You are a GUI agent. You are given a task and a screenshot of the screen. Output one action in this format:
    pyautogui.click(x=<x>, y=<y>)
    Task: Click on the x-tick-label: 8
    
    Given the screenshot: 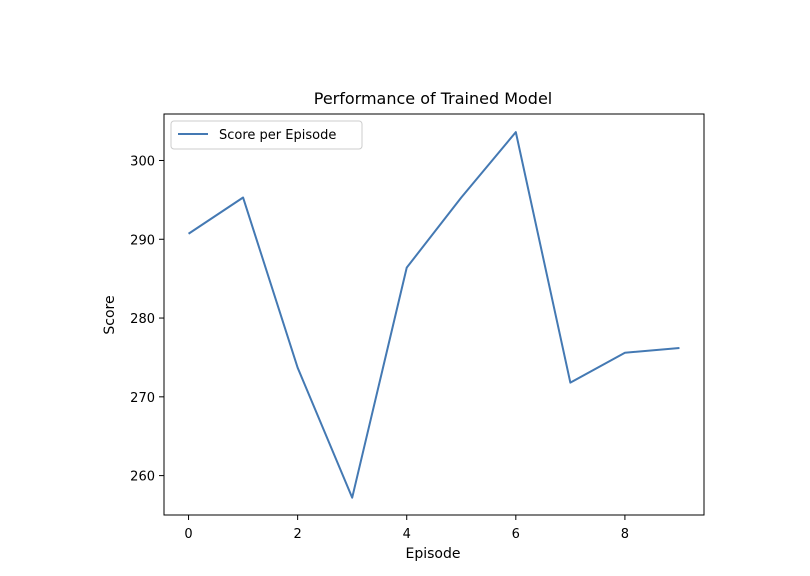 What is the action you would take?
    pyautogui.click(x=625, y=534)
    